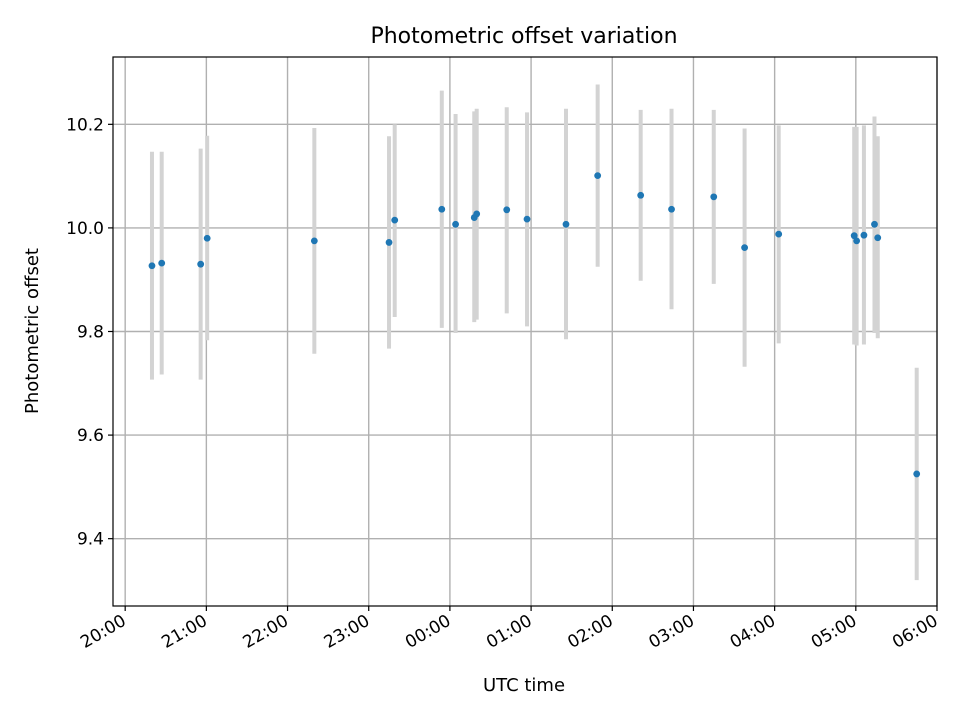 Image resolution: width=960 pixels, height=720 pixels. Describe the element at coordinates (347, 632) in the screenshot. I see `x-tick-label: 23:00` at that location.